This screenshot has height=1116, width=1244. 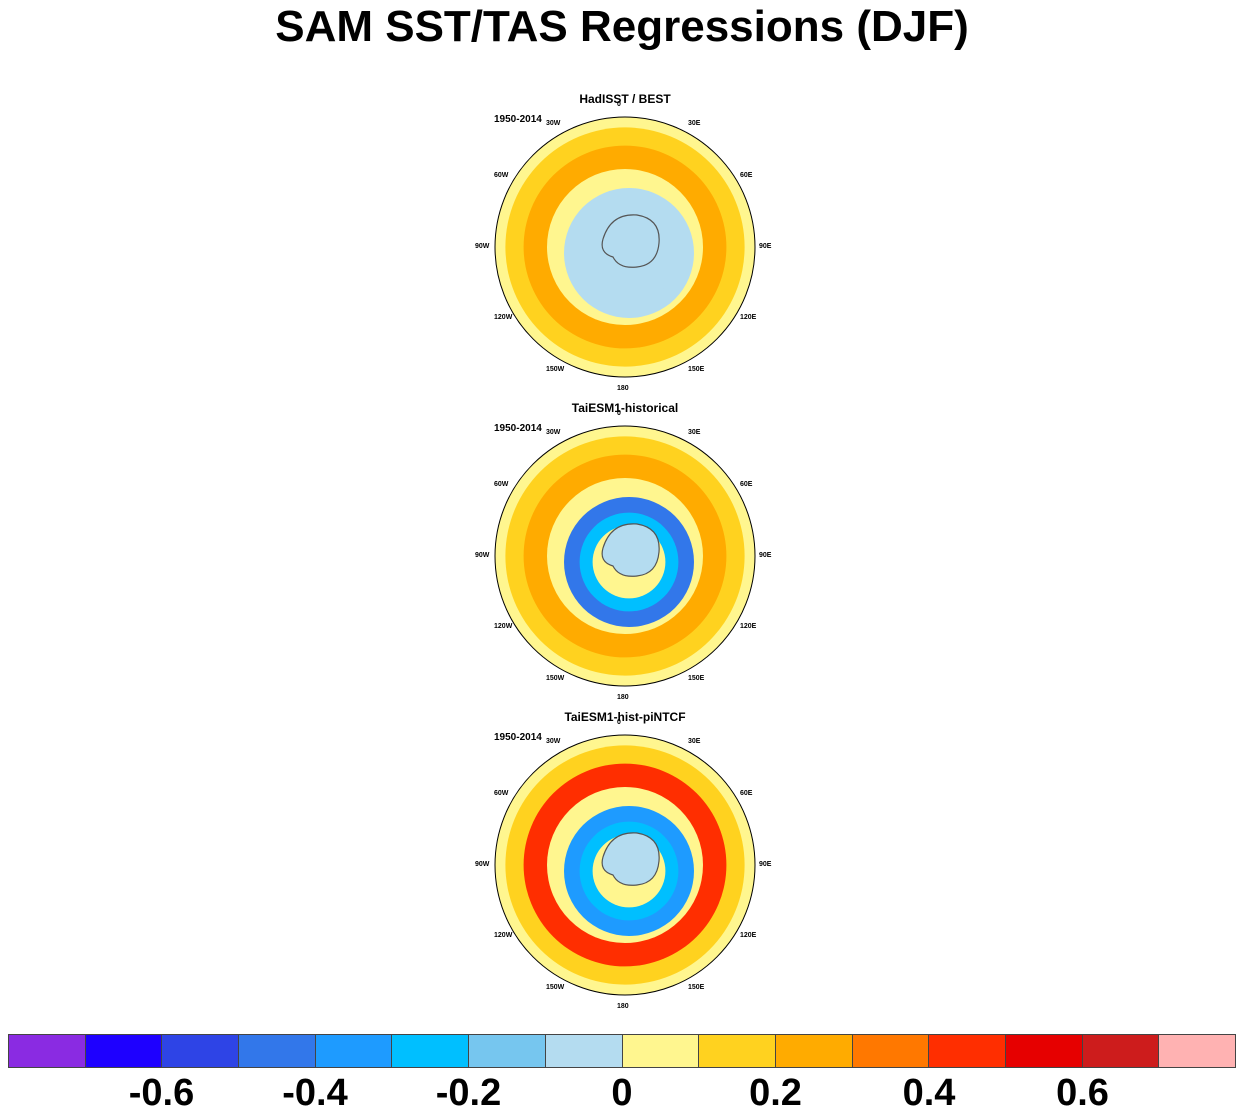 What do you see at coordinates (161, 1093) in the screenshot?
I see `colorbar-tick-label: -0.6` at bounding box center [161, 1093].